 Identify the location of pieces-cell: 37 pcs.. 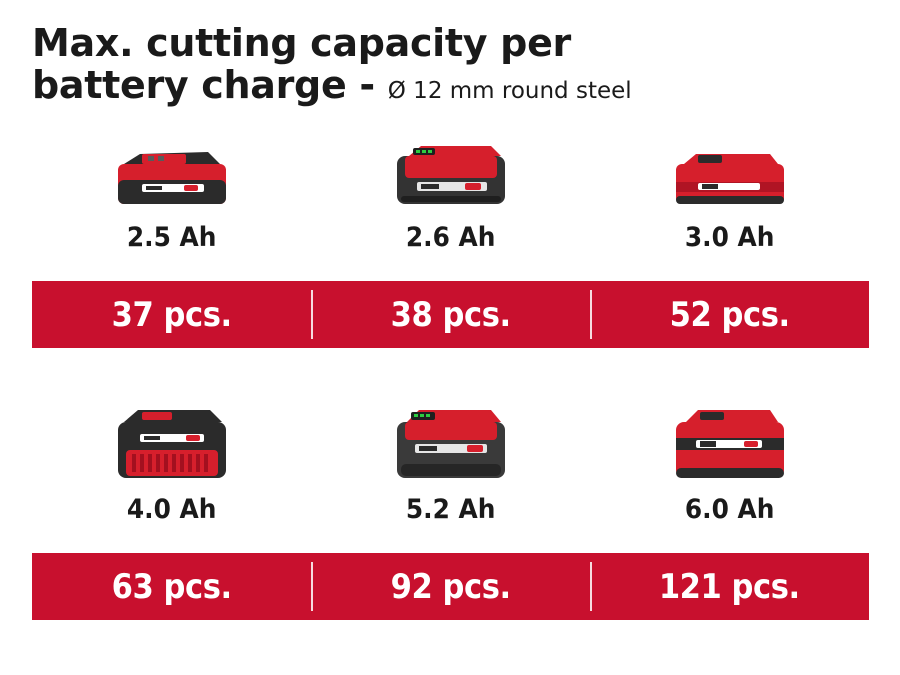
(171, 314).